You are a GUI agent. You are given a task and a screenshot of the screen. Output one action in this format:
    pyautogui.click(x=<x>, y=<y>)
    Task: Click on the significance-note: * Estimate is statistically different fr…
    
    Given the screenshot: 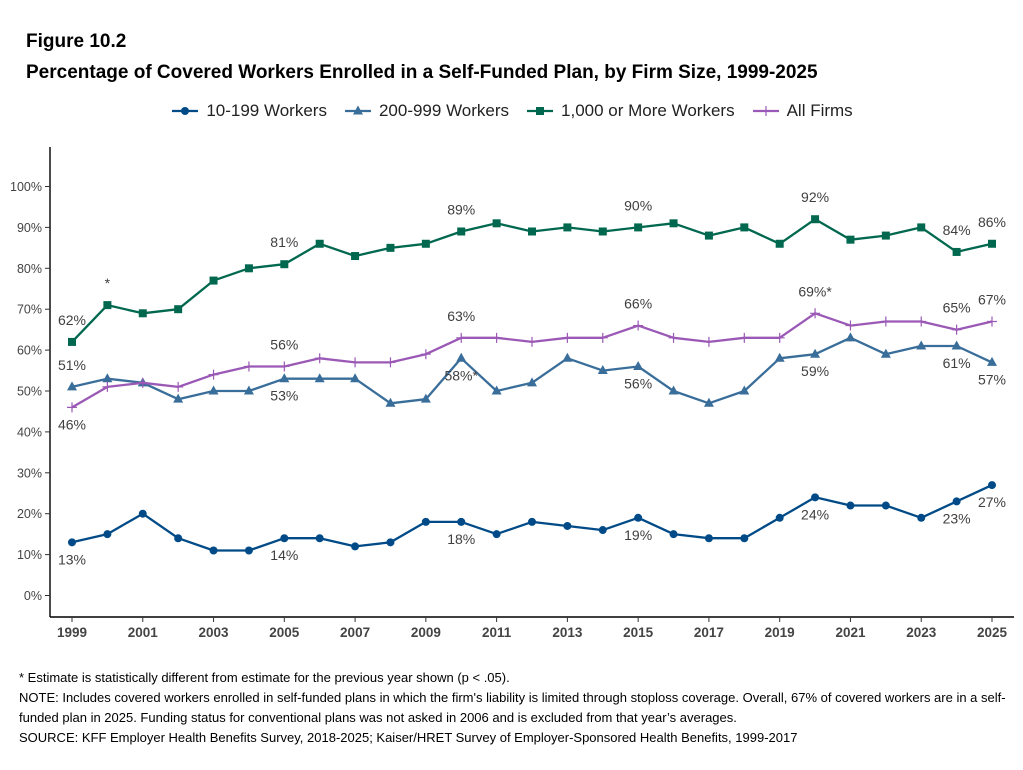 What is the action you would take?
    pyautogui.click(x=264, y=677)
    